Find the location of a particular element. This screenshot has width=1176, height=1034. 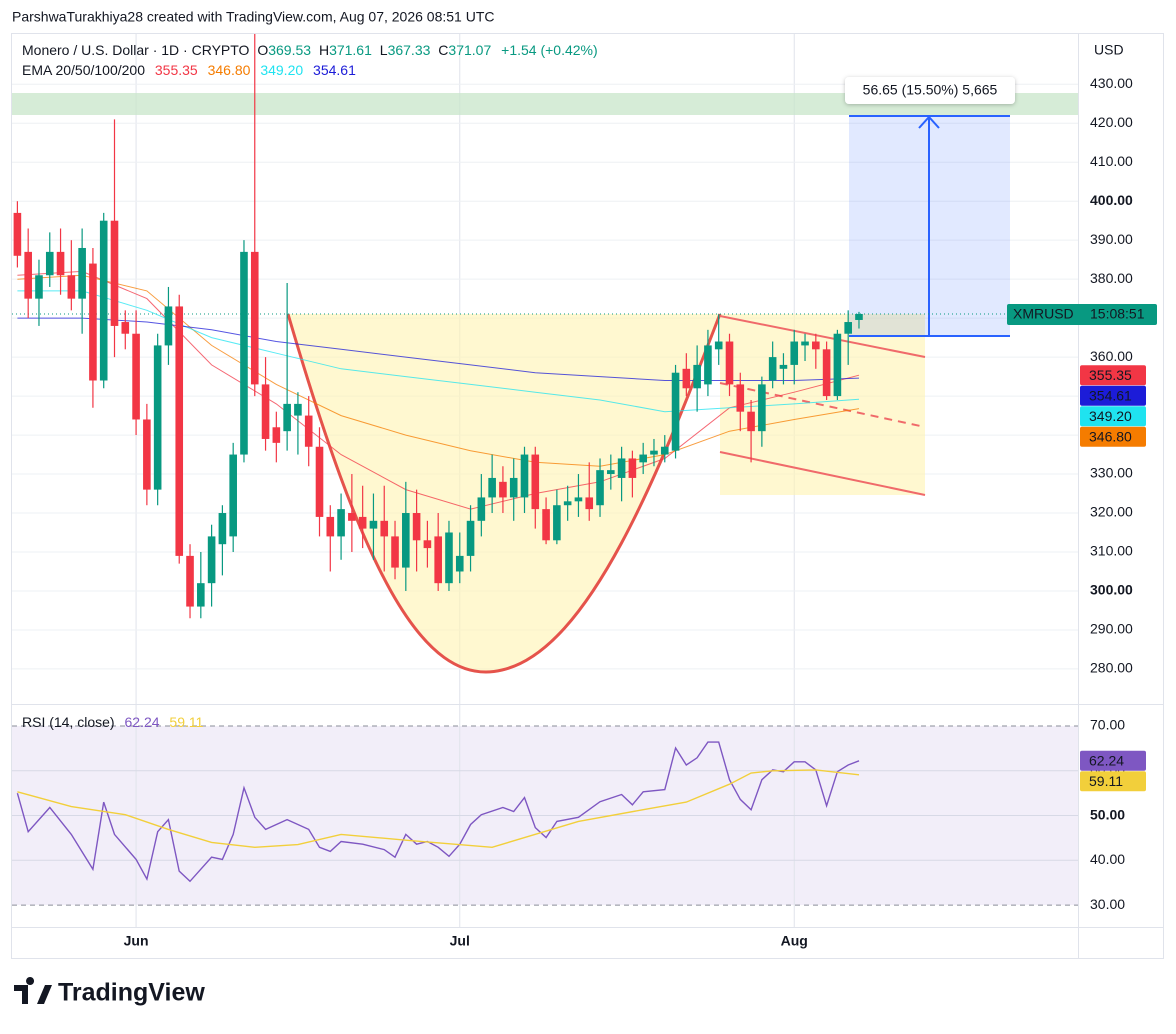

value-tag: 346.80 is located at coordinates (1110, 436).